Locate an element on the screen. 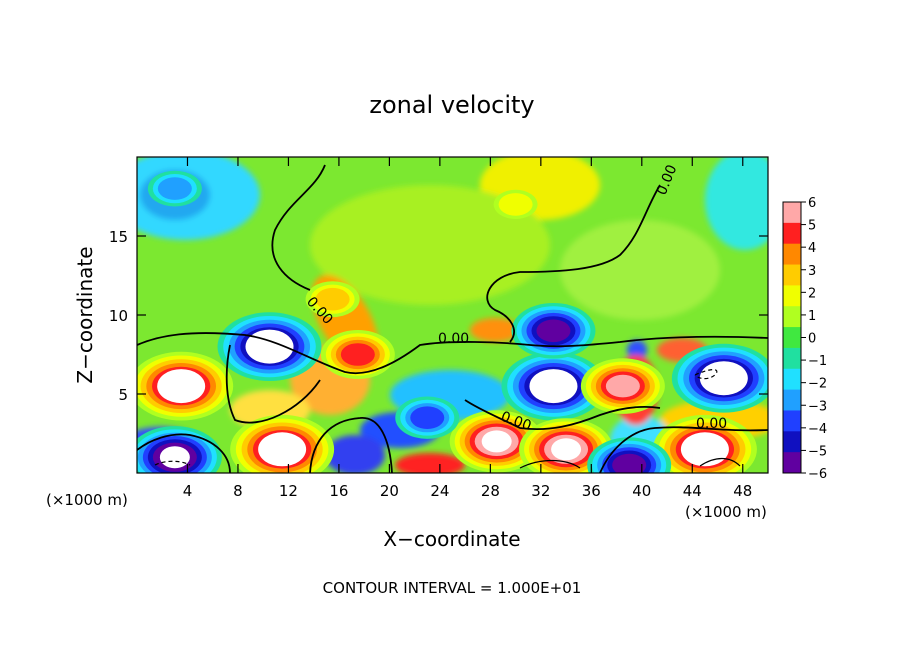 The height and width of the screenshot is (654, 904). colorbar-label: −5 is located at coordinates (817, 451).